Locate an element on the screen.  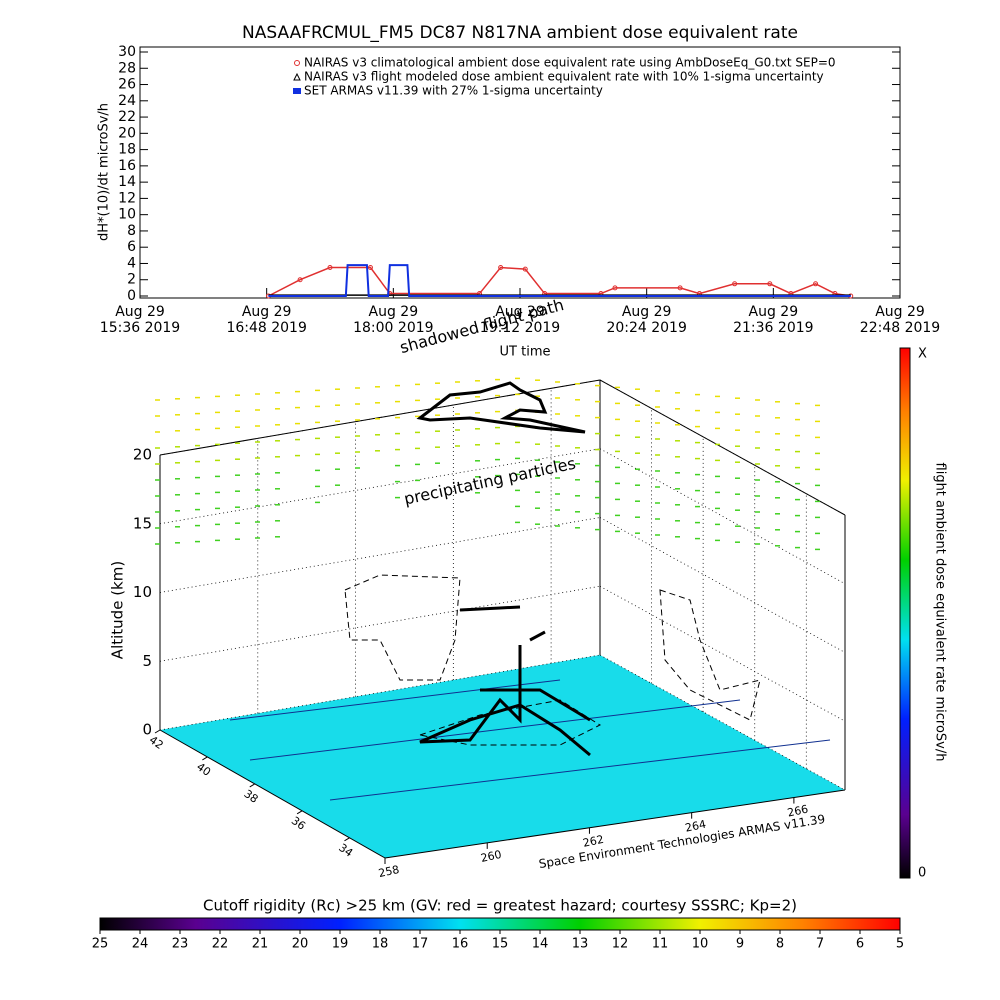
x-tick-label: 262 is located at coordinates (593, 841).